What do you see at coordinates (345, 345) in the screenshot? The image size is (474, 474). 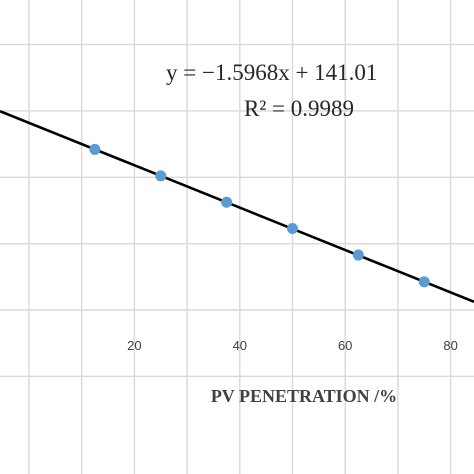 I see `x-tick-label: 60` at bounding box center [345, 345].